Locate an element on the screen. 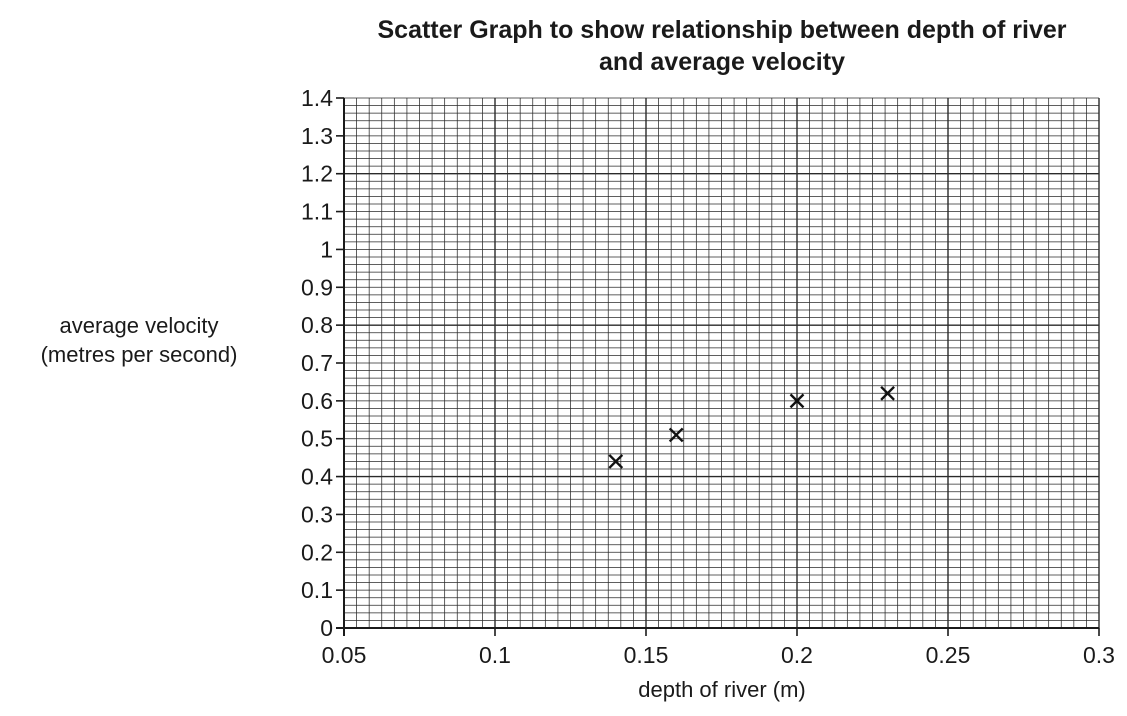 This screenshot has width=1127, height=716. y-axis-label-line-2: (metres per second) is located at coordinates (139, 354).